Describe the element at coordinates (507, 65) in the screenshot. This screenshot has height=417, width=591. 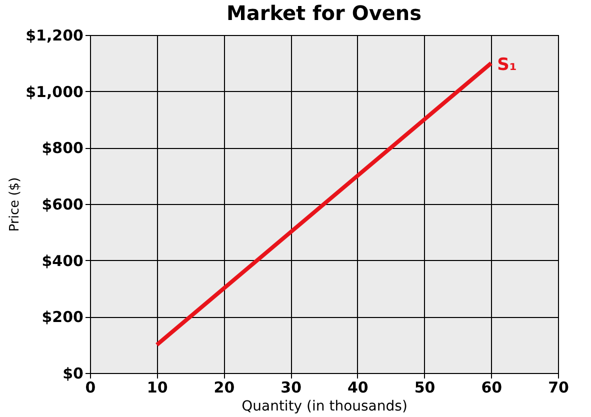
I see `annotation: S₁` at that location.